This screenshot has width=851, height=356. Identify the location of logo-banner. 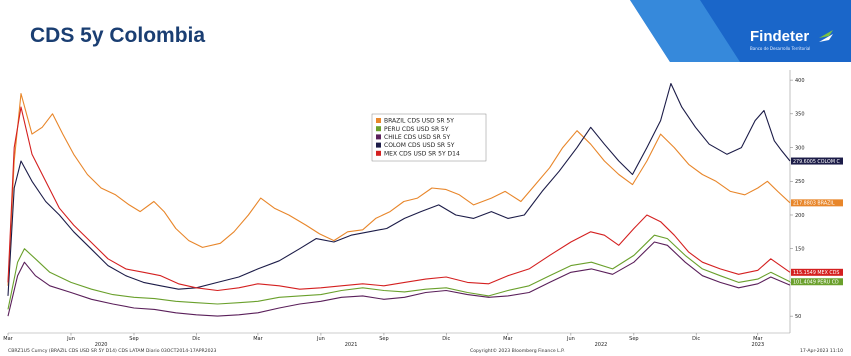
(740, 31).